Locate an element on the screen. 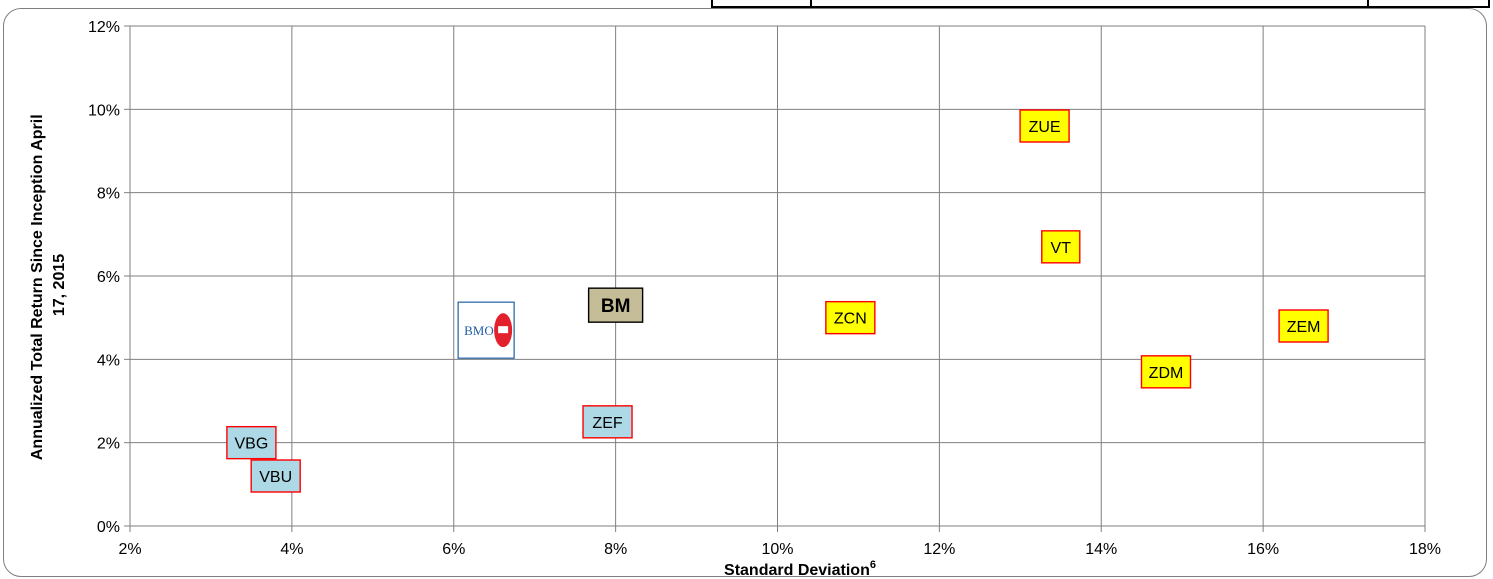 The image size is (1493, 579). data-point: VBG is located at coordinates (251, 442).